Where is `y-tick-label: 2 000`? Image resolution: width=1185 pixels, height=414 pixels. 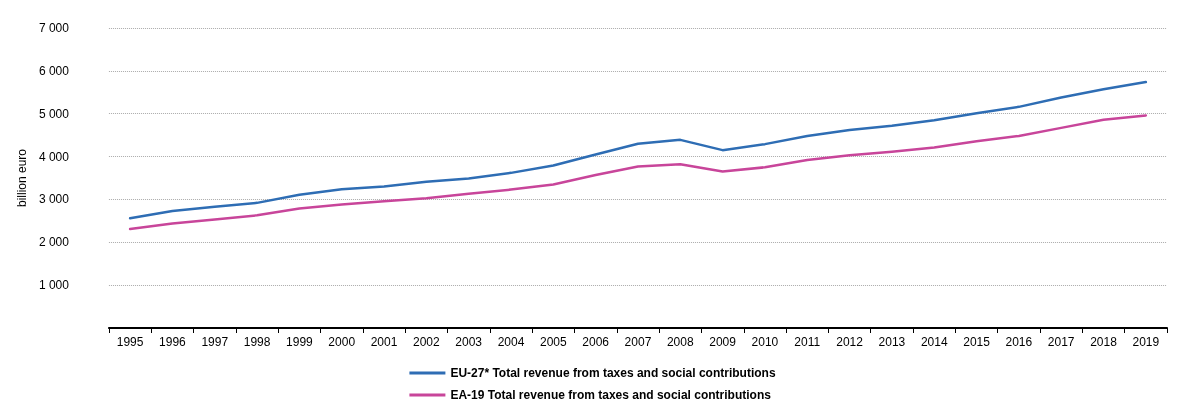
y-tick-label: 2 000 is located at coordinates (54, 242).